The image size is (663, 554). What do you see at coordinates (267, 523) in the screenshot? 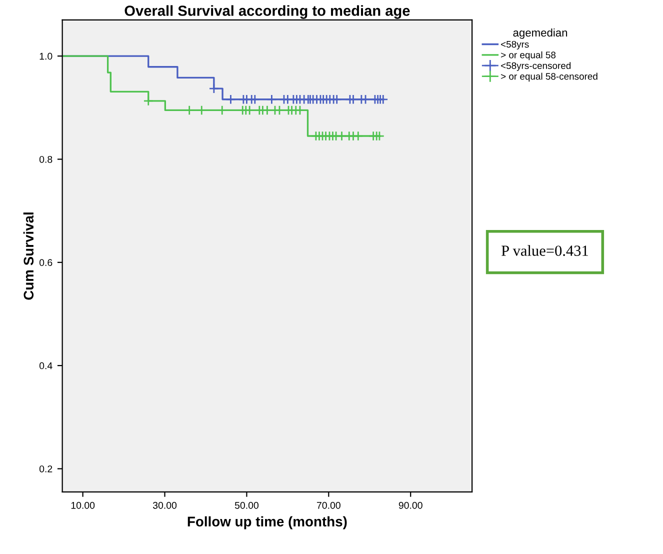
I see `x-axis-title: Follow up time (months)` at bounding box center [267, 523].